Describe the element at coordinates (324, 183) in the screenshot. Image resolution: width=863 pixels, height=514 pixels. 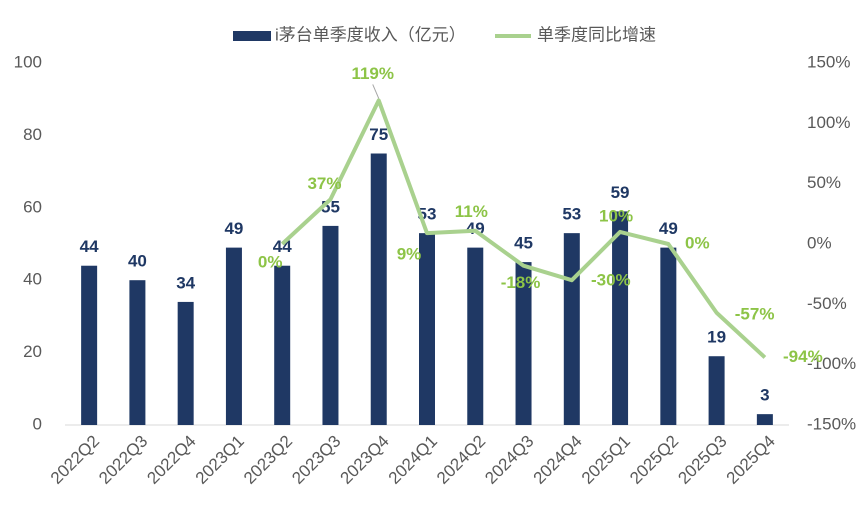
I see `line-label: 37%` at that location.